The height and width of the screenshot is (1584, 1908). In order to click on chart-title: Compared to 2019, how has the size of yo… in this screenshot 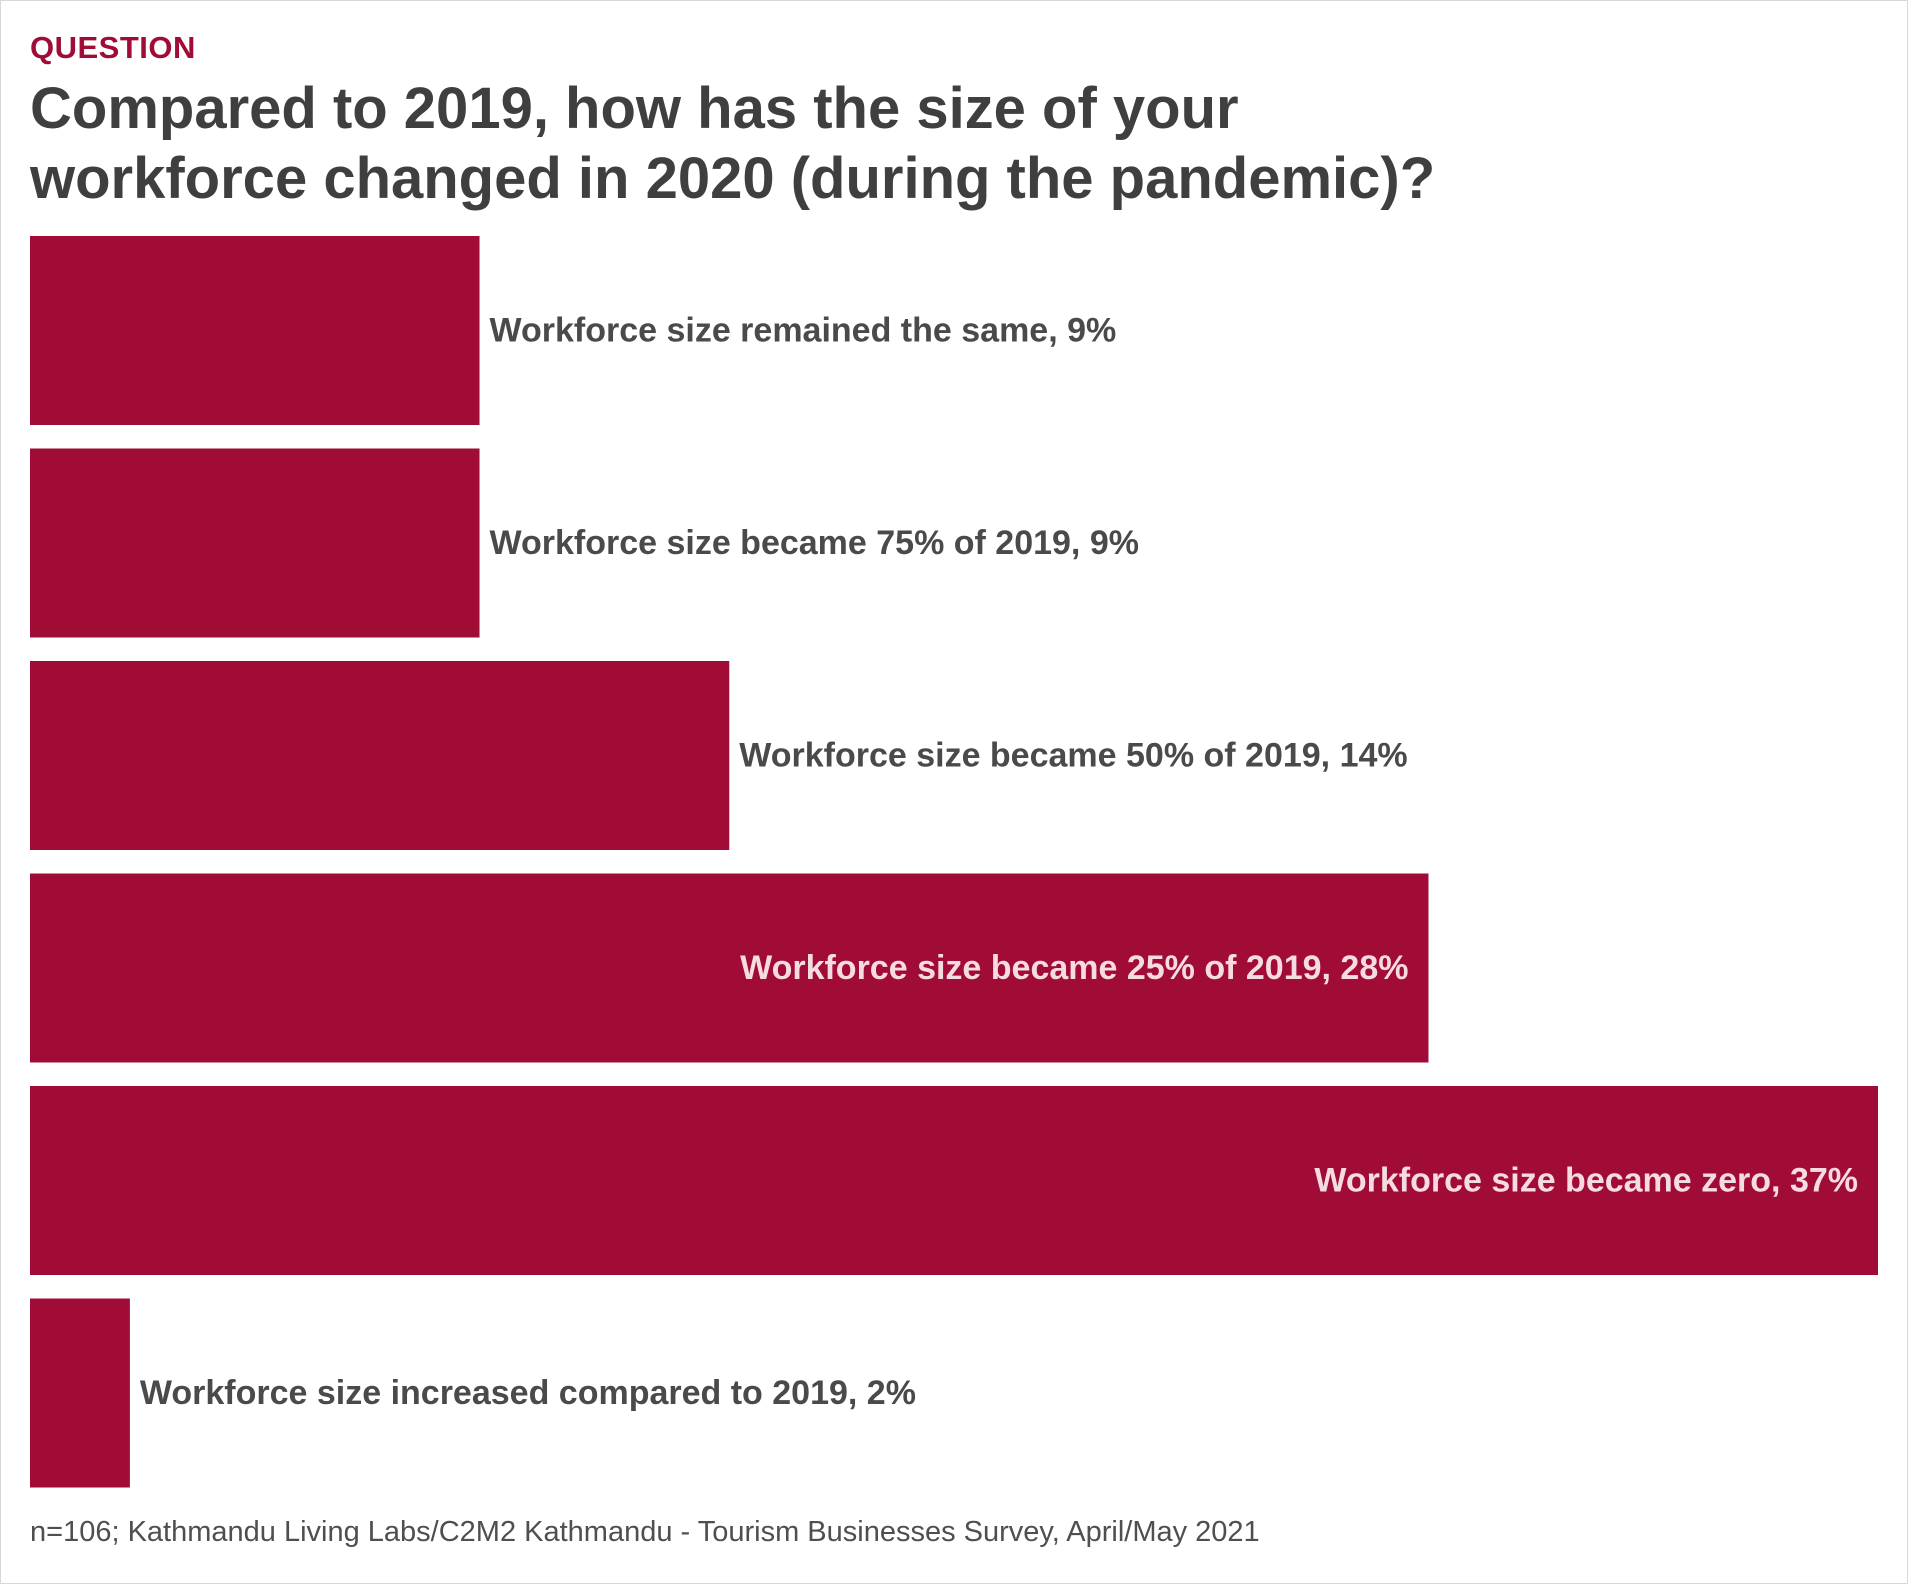, I will do `click(733, 143)`.